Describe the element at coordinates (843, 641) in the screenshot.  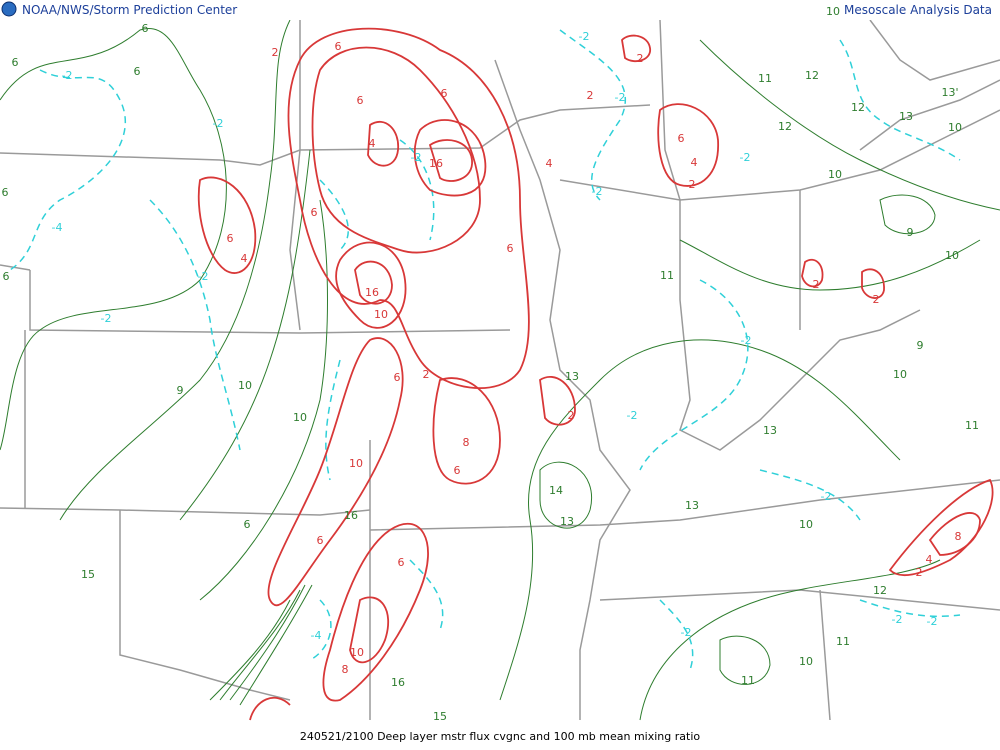
I see `contour-label: 11` at that location.